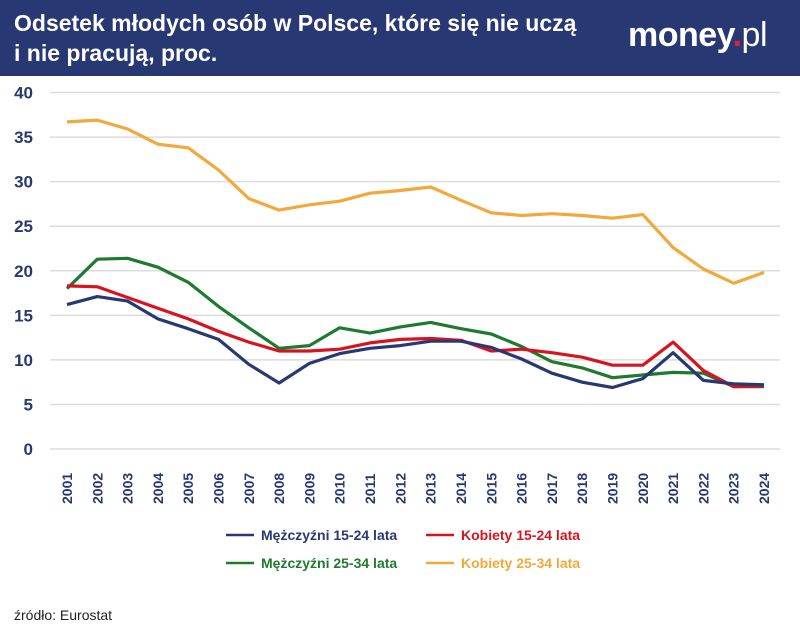 The width and height of the screenshot is (800, 644). Describe the element at coordinates (28, 404) in the screenshot. I see `y-tick-label: 5` at that location.